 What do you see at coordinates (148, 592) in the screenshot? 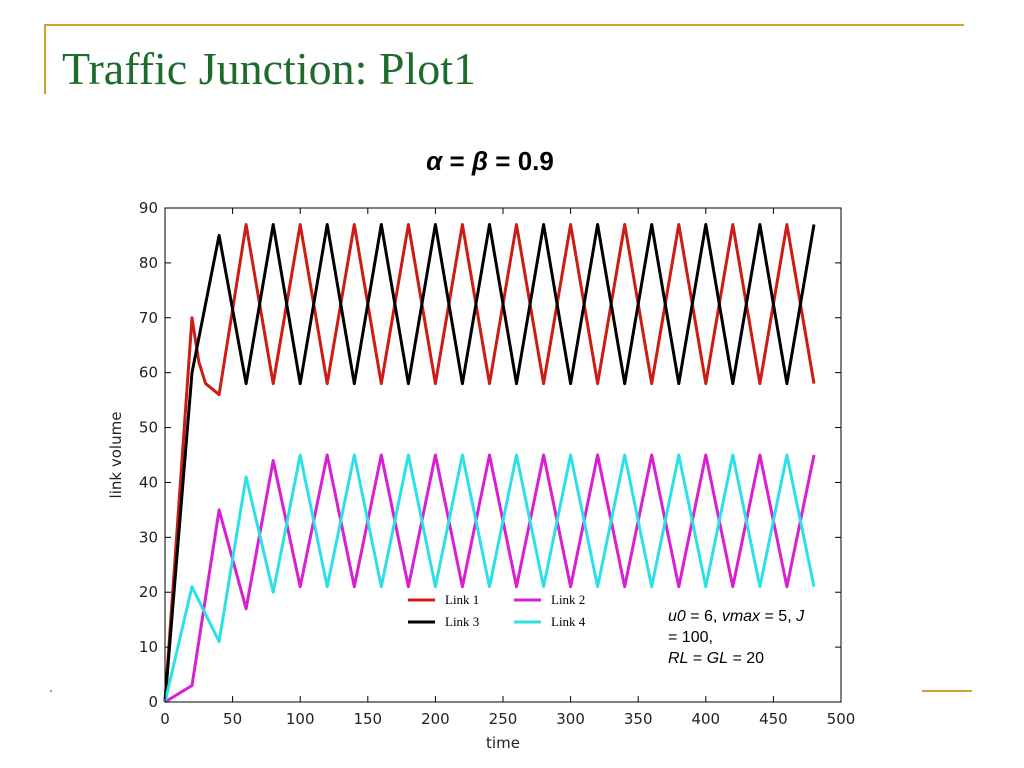
I see `y-tick-label: 20` at bounding box center [148, 592].